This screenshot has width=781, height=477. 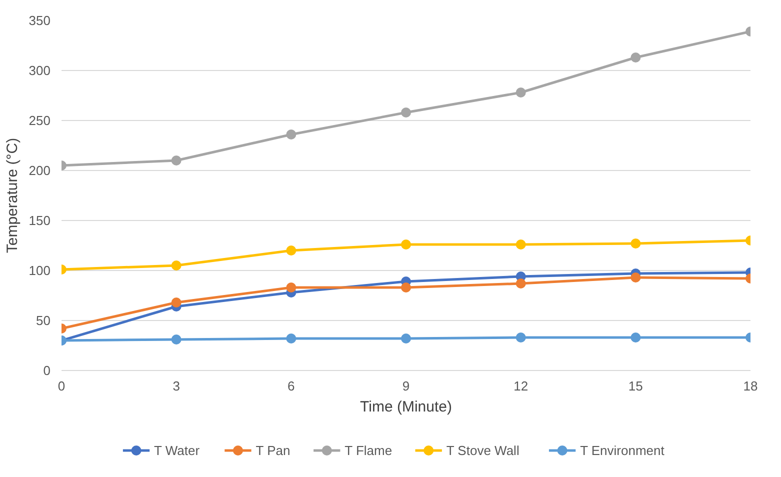 I want to click on y-tick-label: 150, so click(x=39, y=220).